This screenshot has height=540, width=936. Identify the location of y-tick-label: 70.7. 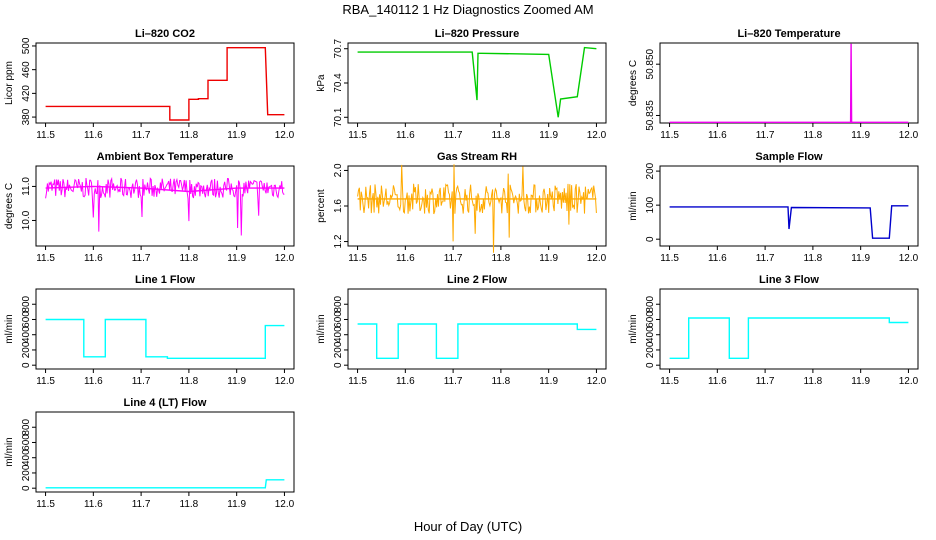
(338, 49).